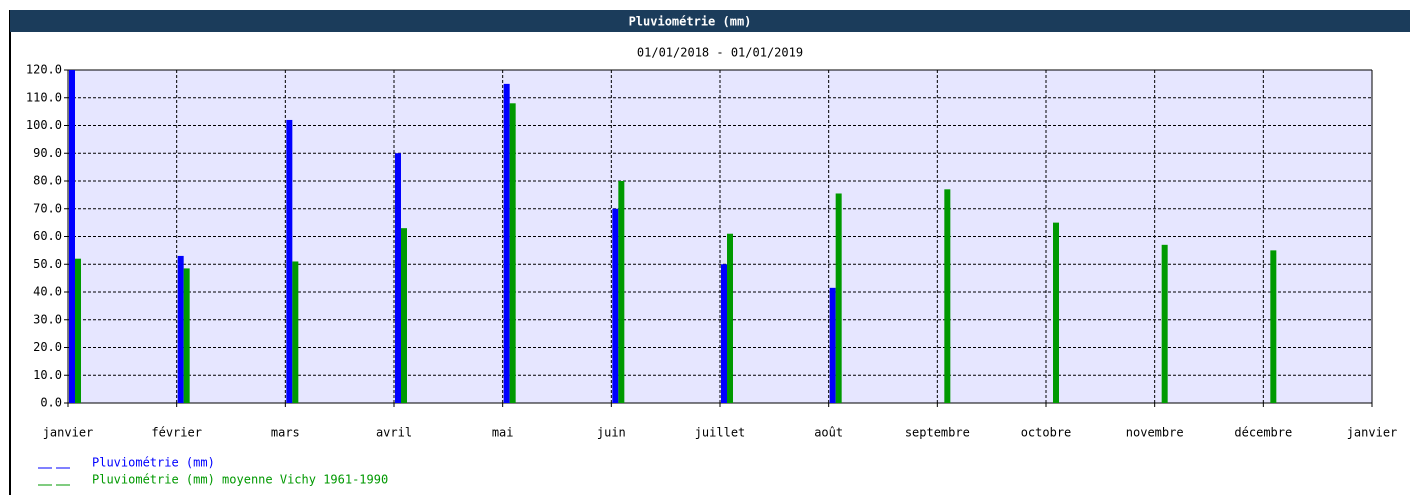  I want to click on y-tick-label: 120.0, so click(44, 70).